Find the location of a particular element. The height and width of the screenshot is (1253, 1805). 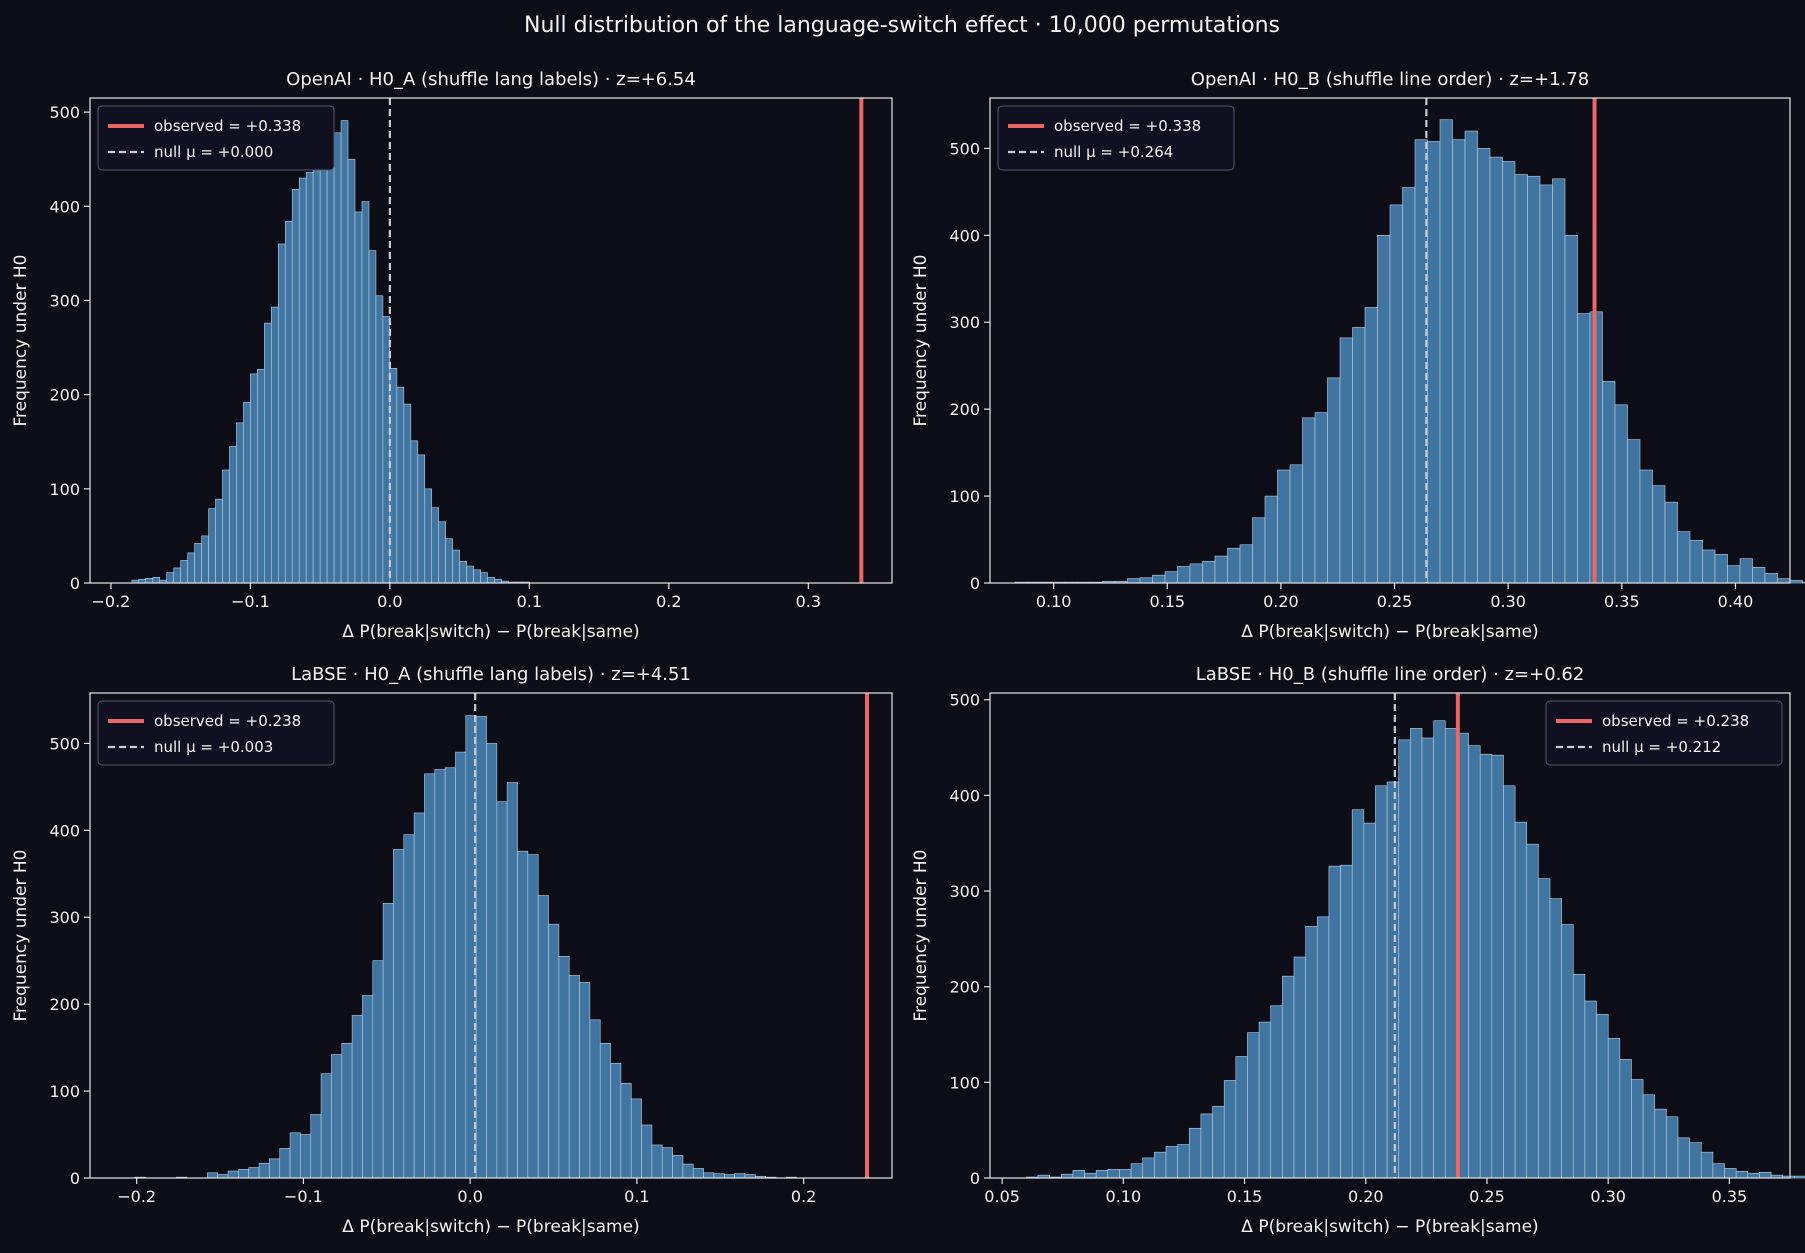

x-tick-label: 0.35 is located at coordinates (1622, 601).